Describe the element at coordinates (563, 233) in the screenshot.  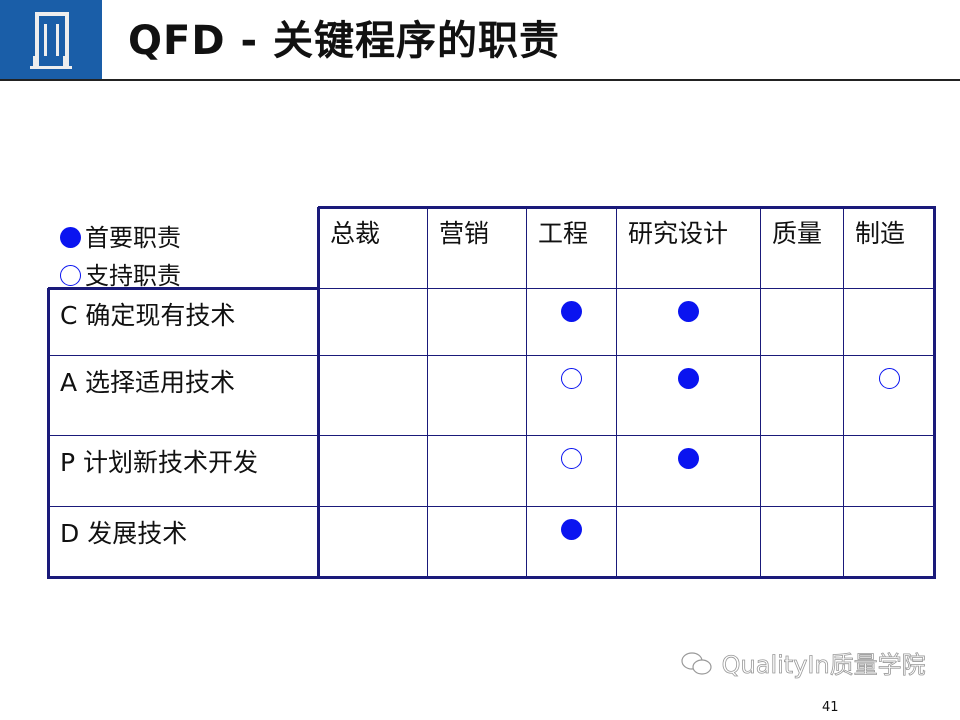
I see `column-header: 工程` at that location.